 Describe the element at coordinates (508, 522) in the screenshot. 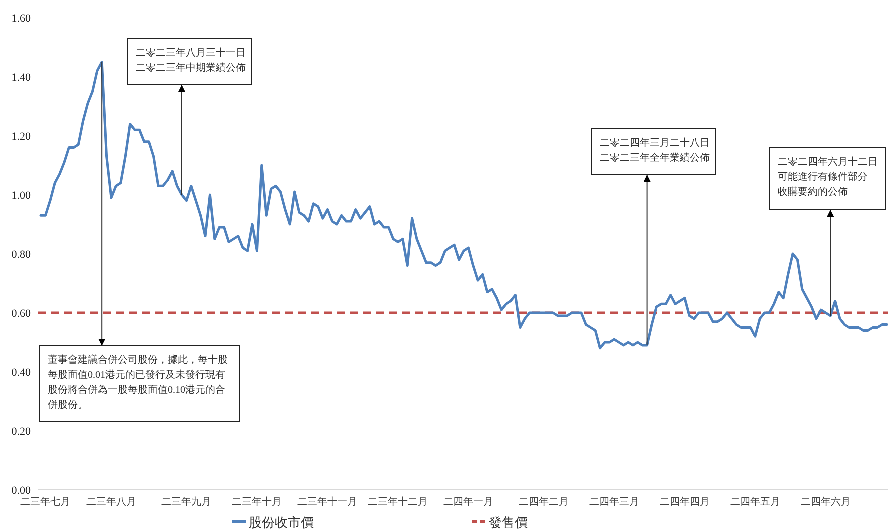

I see `legend-label: 發售價` at that location.